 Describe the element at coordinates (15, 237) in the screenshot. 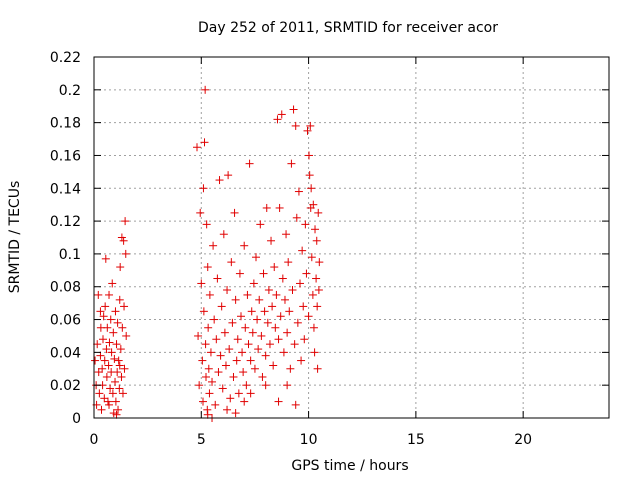

I see `y-axis-label: SRMTID / TECUs` at that location.